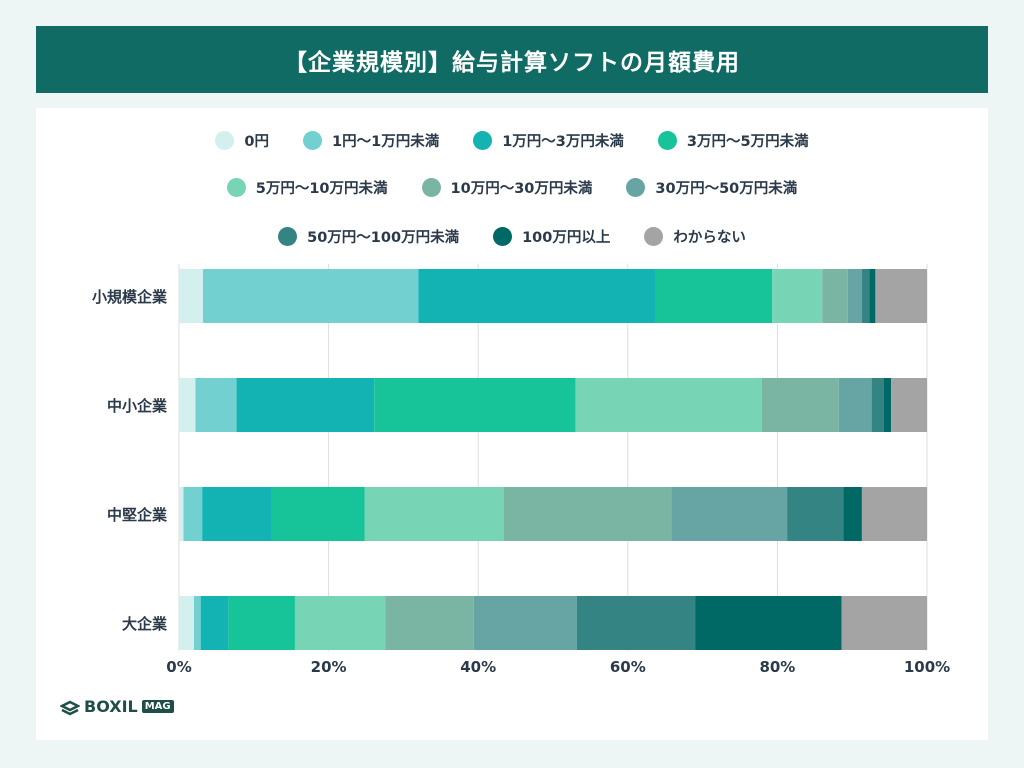  What do you see at coordinates (321, 189) in the screenshot?
I see `legend-label: 5万円〜10万円未満` at bounding box center [321, 189].